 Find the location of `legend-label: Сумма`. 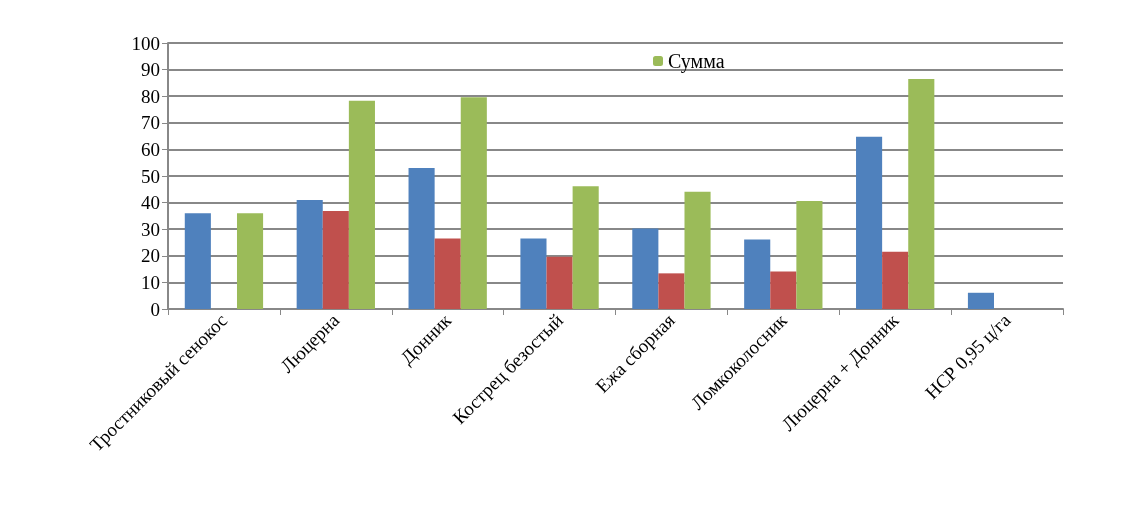

legend-label: Сумма is located at coordinates (696, 61).